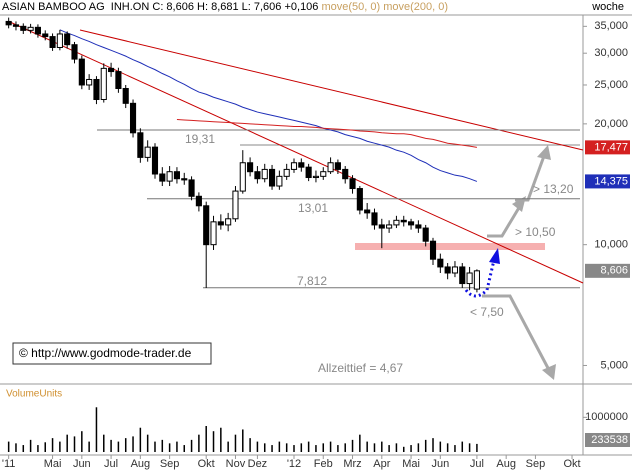 The width and height of the screenshot is (632, 471). I want to click on arrow-head, so click(544, 152).